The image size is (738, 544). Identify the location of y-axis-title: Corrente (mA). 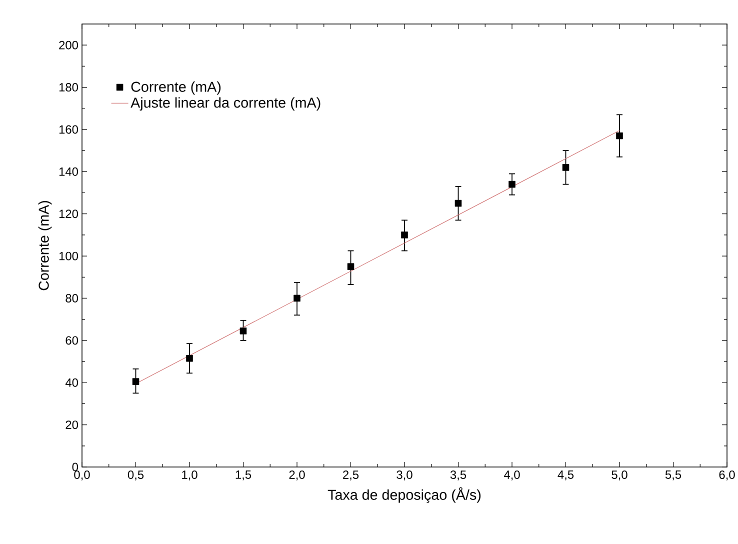
(45, 245).